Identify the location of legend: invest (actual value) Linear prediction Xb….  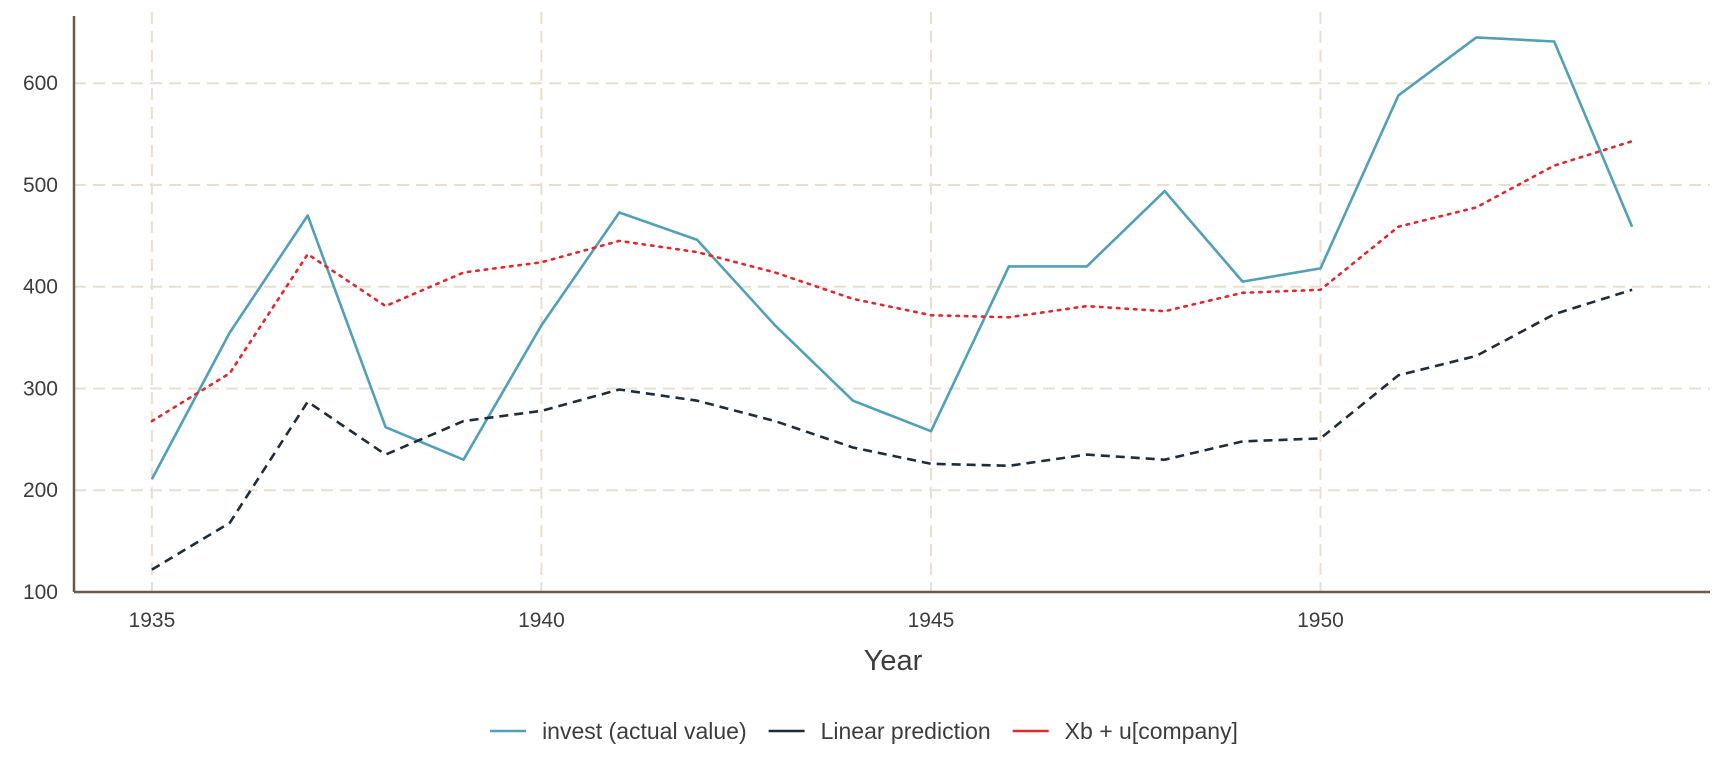
(864, 731).